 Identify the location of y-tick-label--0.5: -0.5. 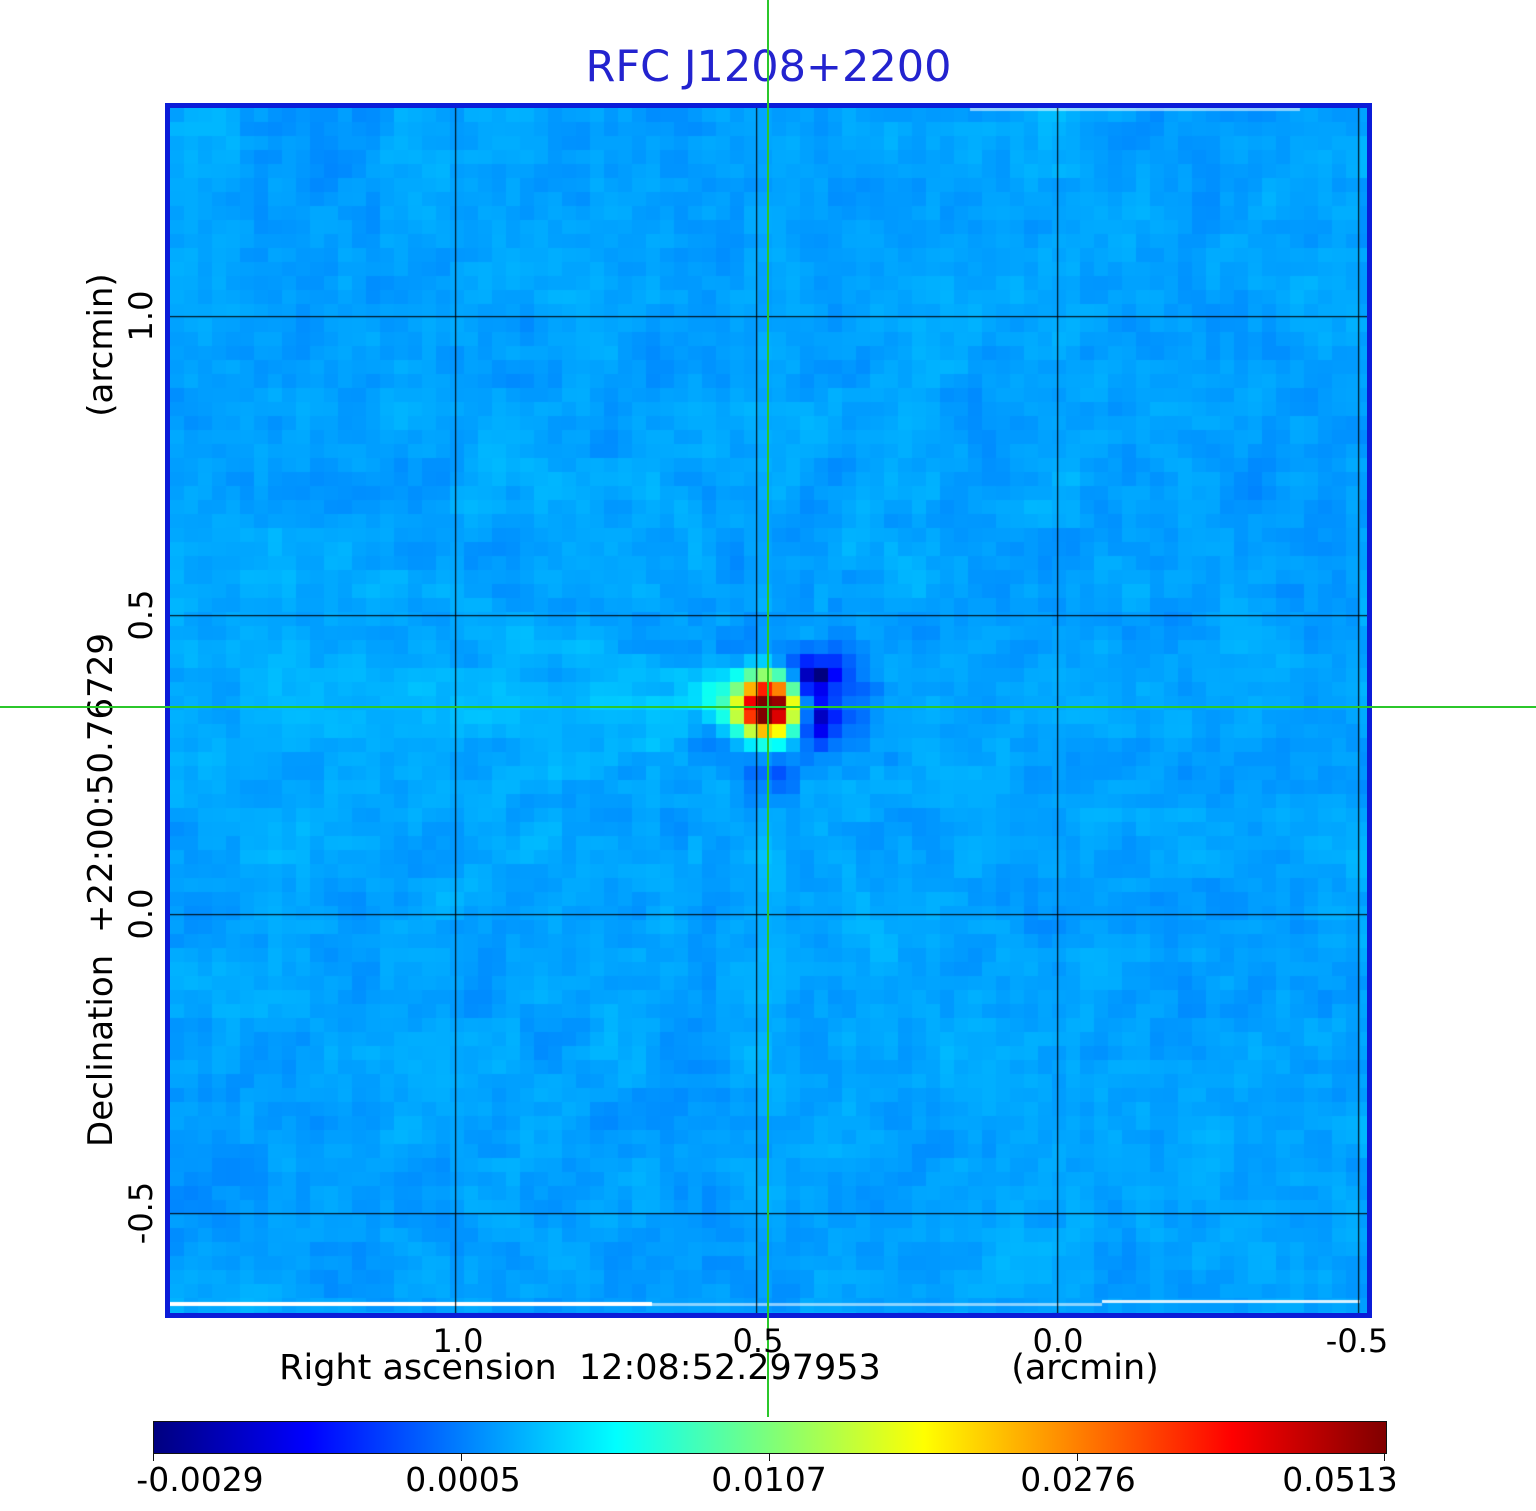
(141, 1213).